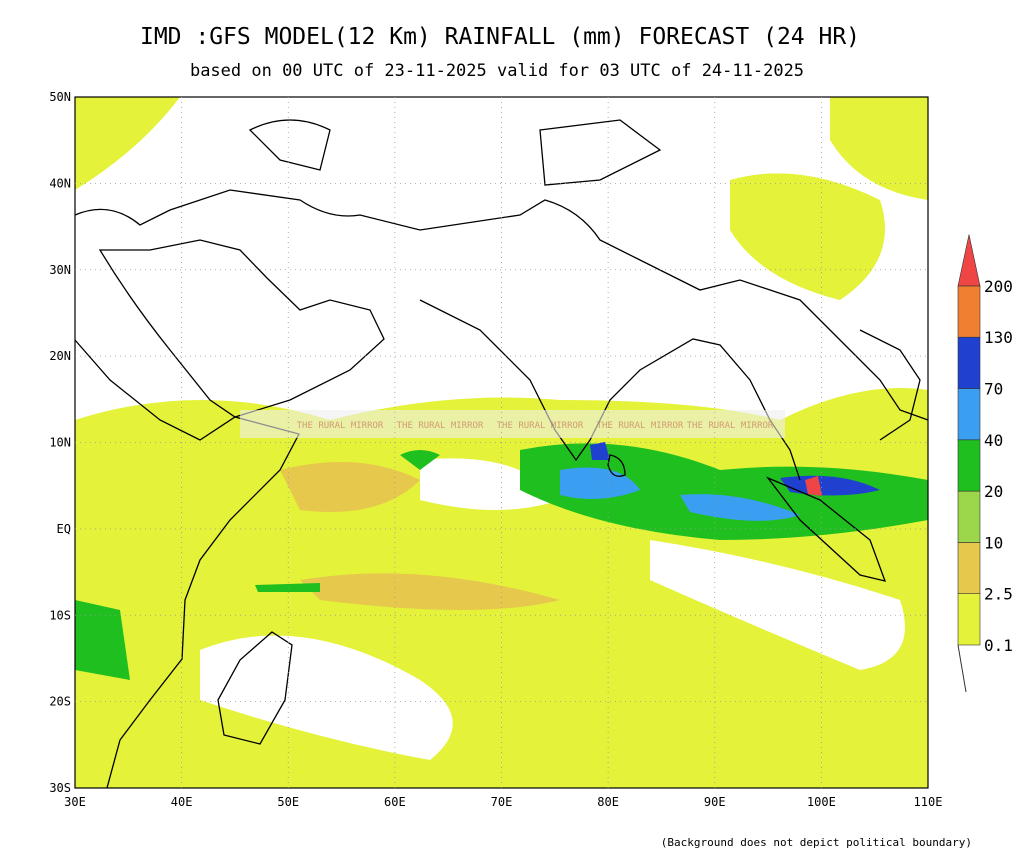 This screenshot has width=1024, height=850. Describe the element at coordinates (928, 802) in the screenshot. I see `lon-label: 110E` at that location.